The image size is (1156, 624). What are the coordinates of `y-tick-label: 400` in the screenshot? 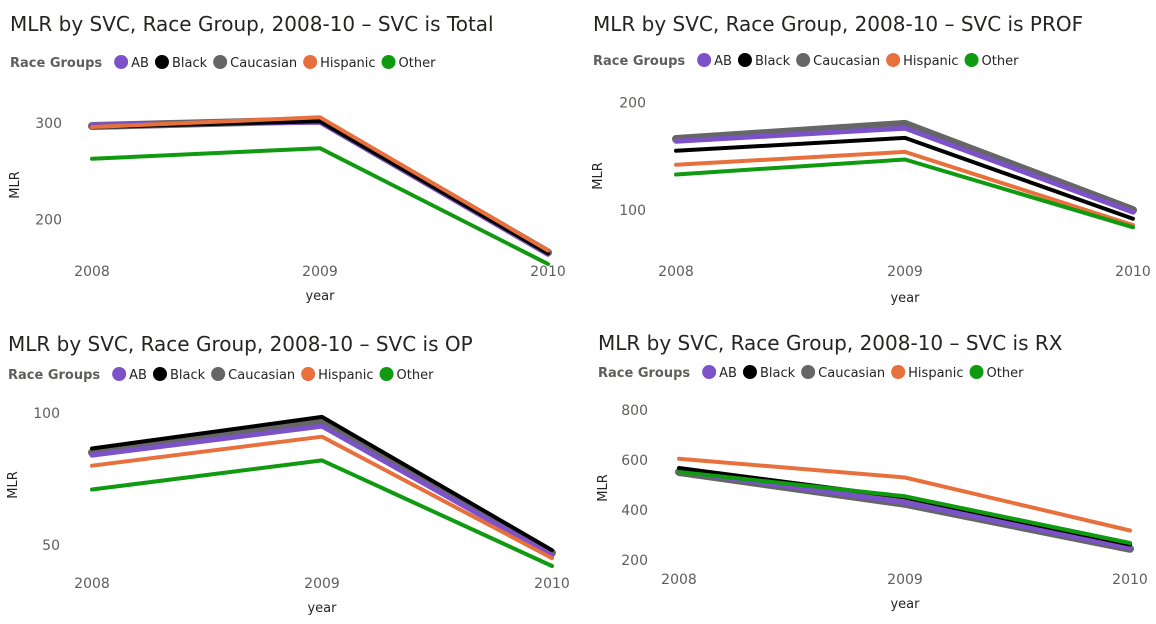 It's located at (634, 511).